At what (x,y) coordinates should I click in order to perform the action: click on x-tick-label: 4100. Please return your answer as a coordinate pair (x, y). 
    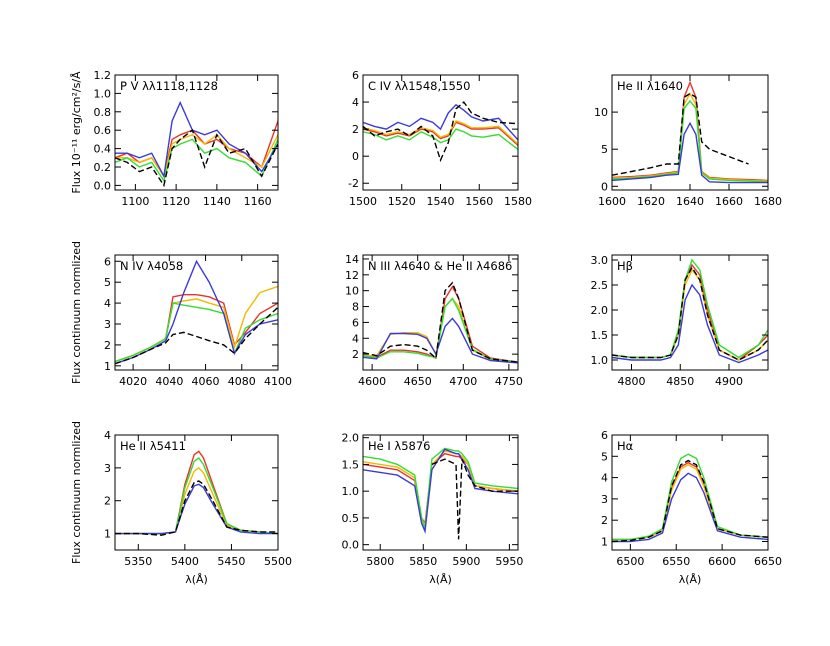
    Looking at the image, I should click on (278, 381).